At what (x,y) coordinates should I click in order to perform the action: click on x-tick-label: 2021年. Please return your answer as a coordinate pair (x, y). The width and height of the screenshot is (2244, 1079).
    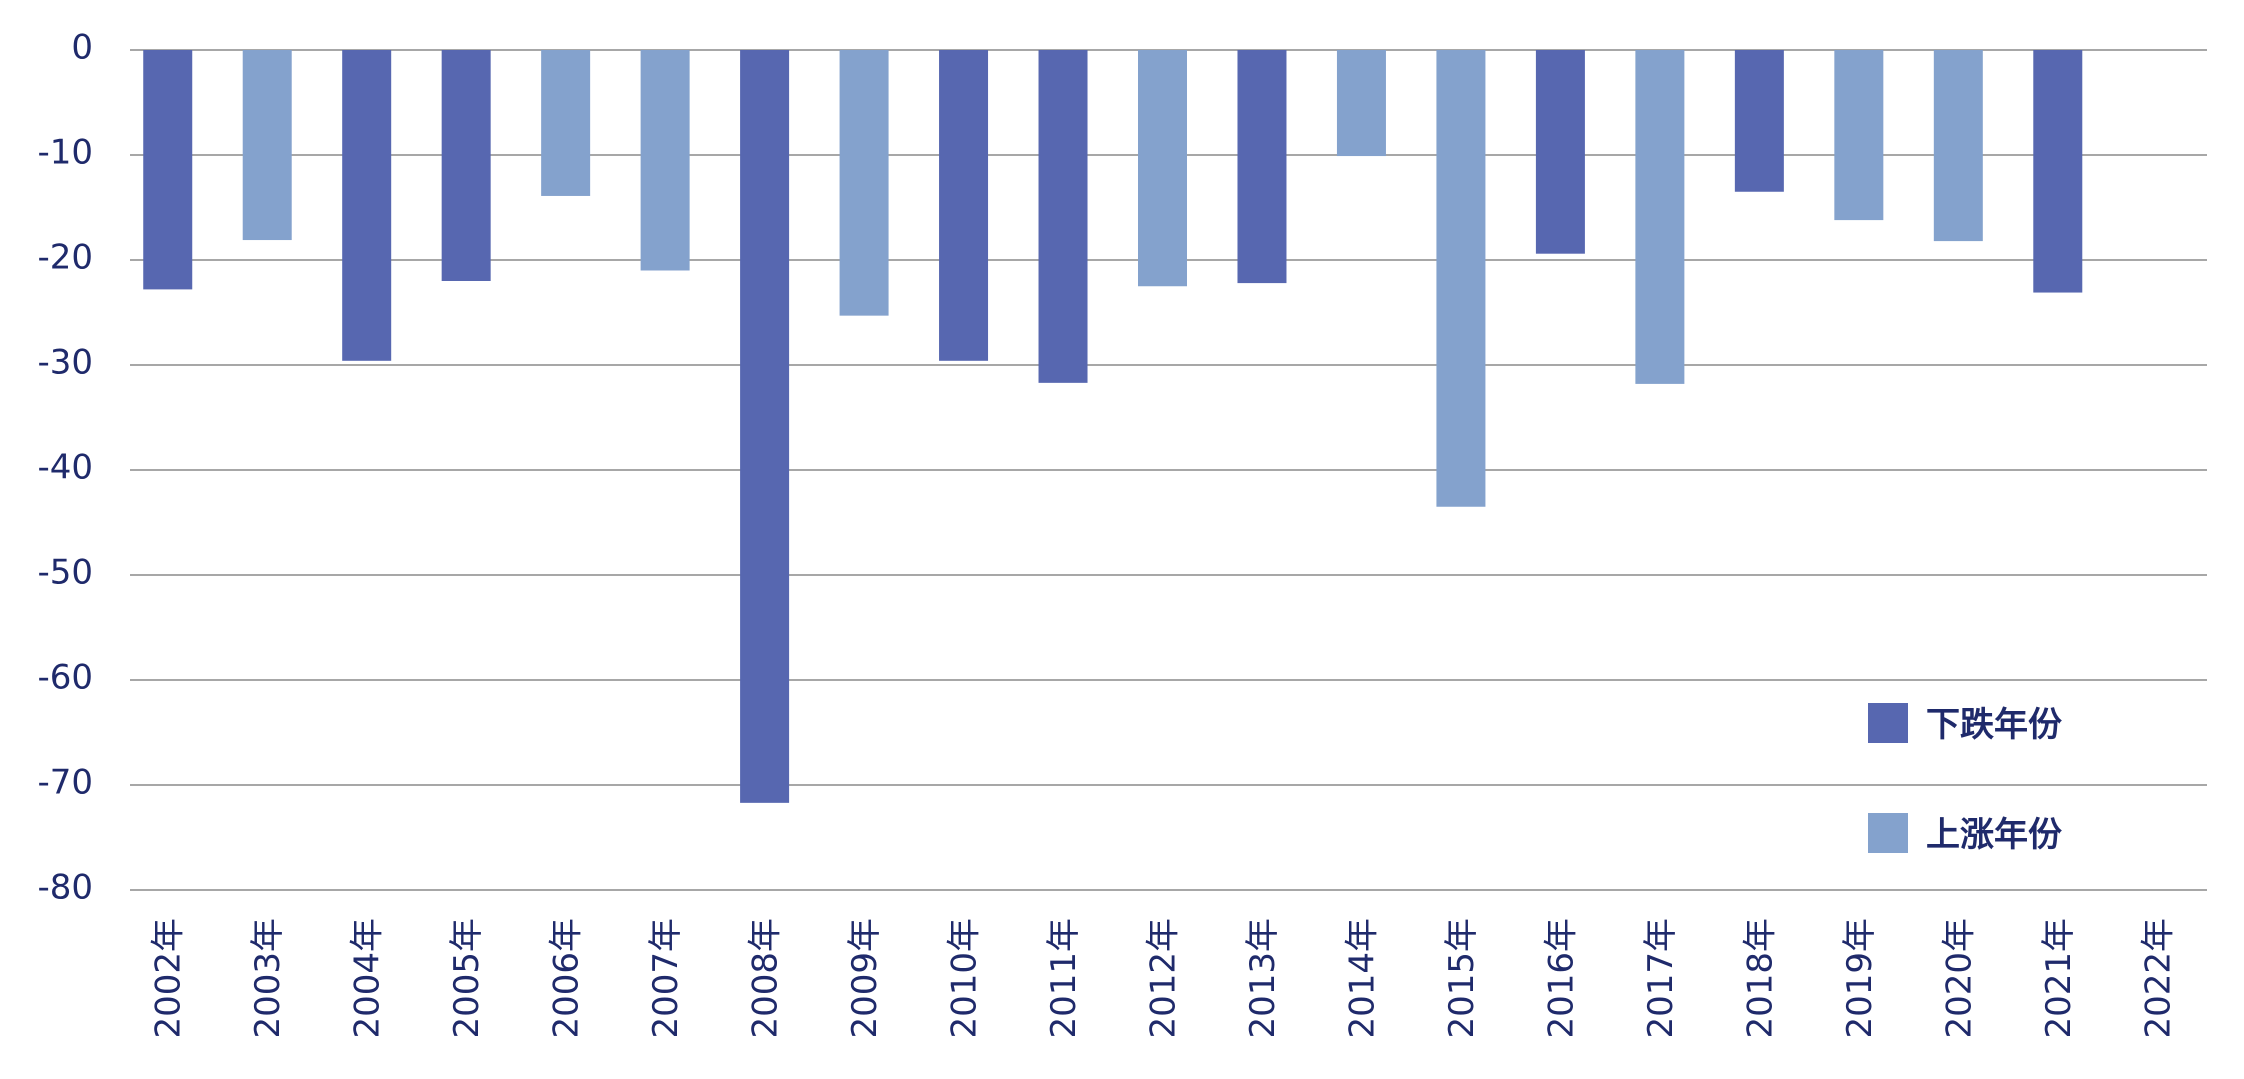
    Looking at the image, I should click on (2059, 978).